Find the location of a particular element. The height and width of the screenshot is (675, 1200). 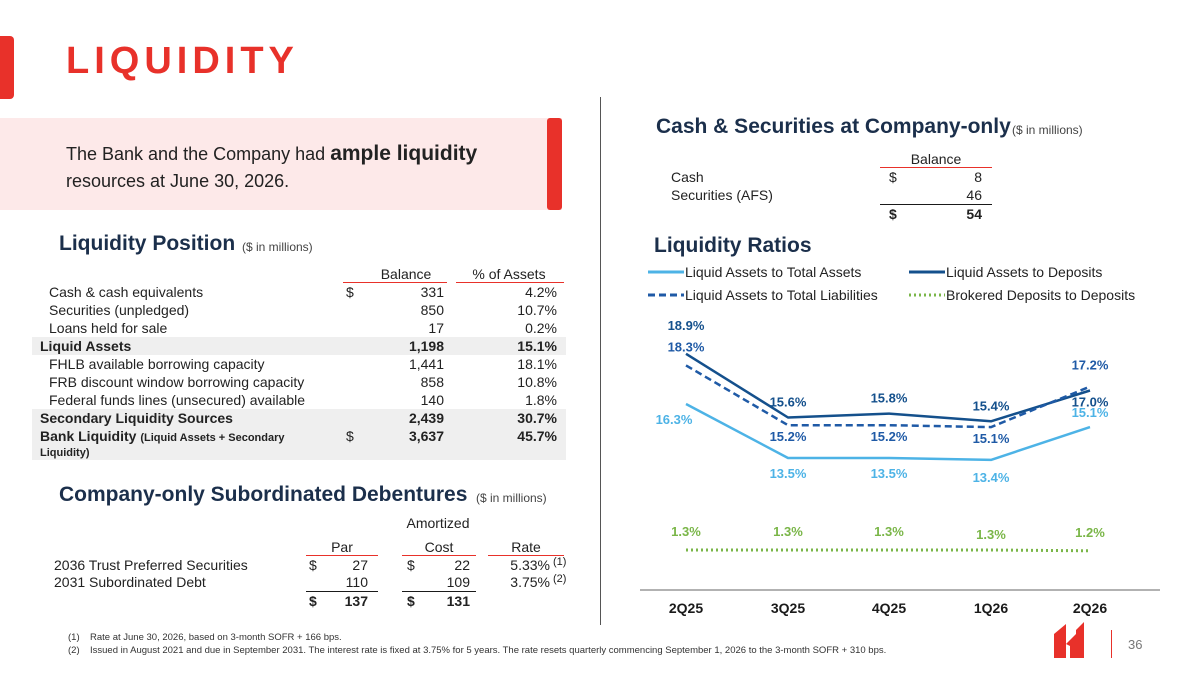

lp-row-balance: 140 is located at coordinates (432, 400).